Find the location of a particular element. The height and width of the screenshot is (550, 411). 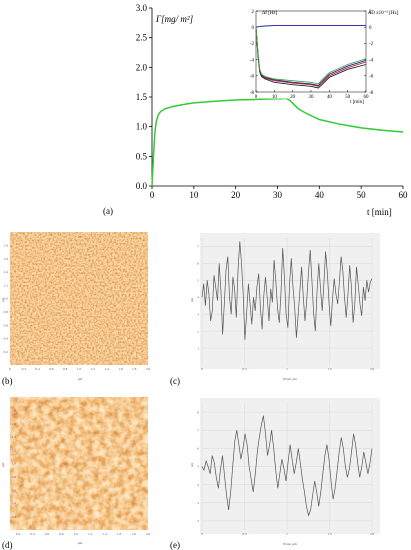

inset-series is located at coordinates (311, 57).